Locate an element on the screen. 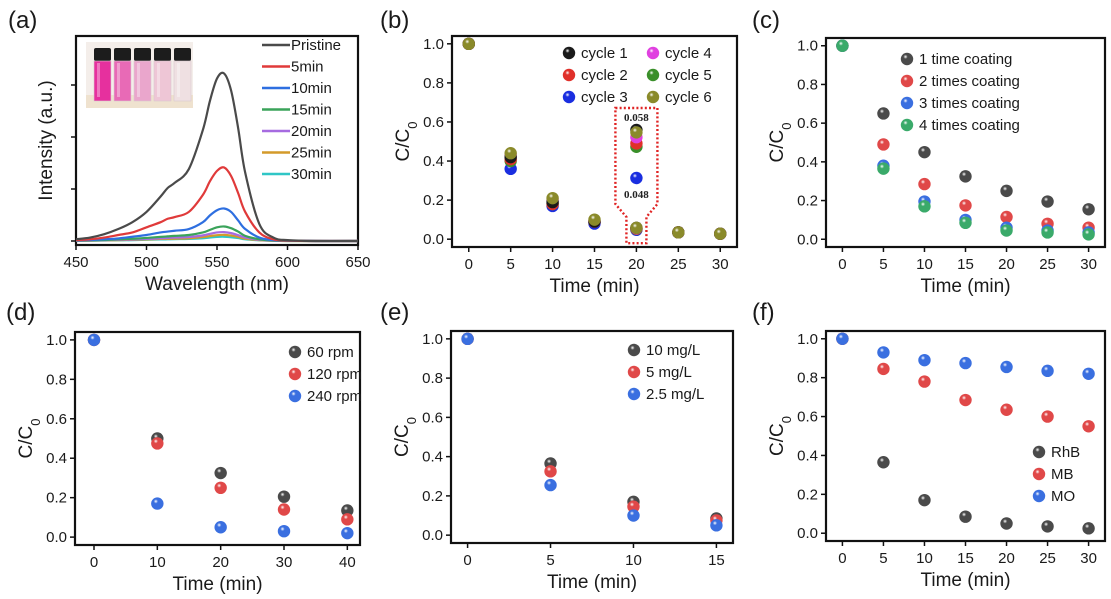 This screenshot has width=1111, height=599. legend-label: RhB is located at coordinates (1065, 452).